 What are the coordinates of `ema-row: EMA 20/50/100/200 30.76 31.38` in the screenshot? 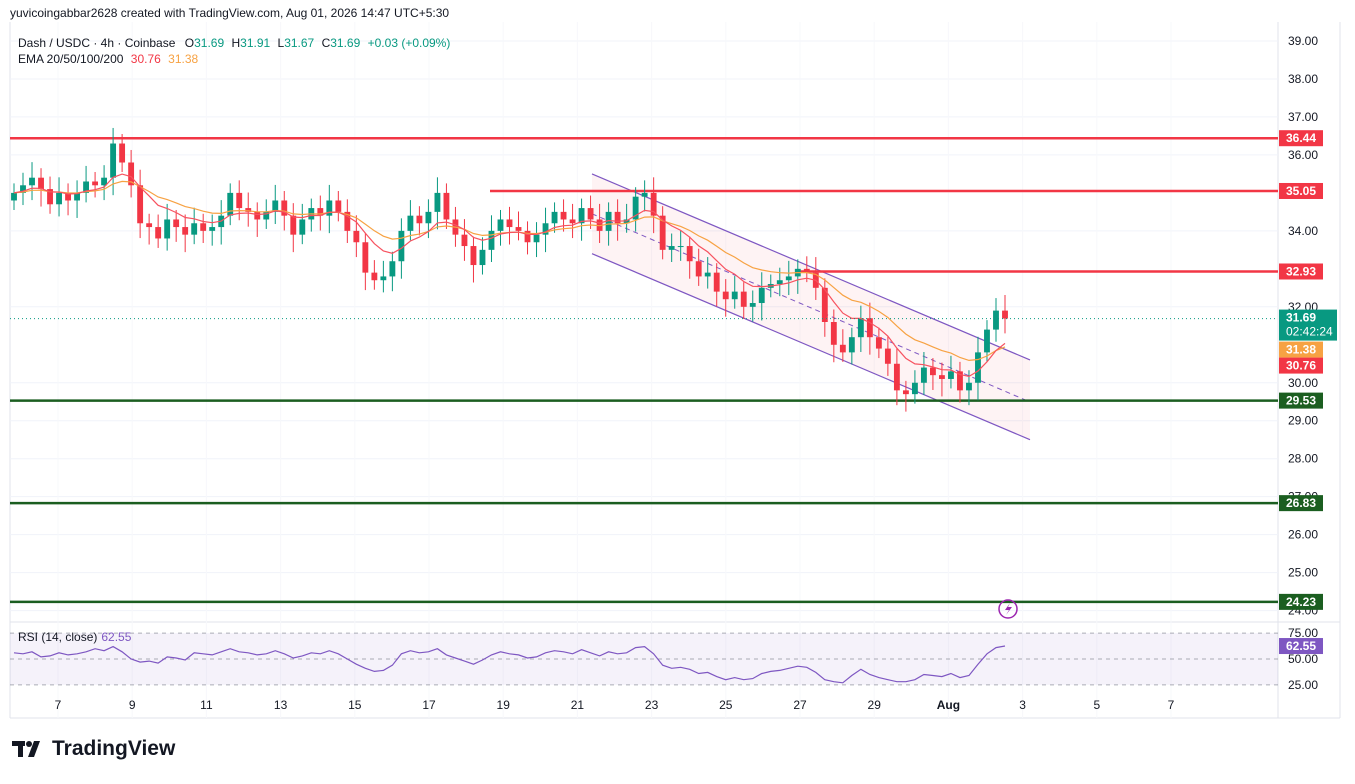 It's located at (234, 59).